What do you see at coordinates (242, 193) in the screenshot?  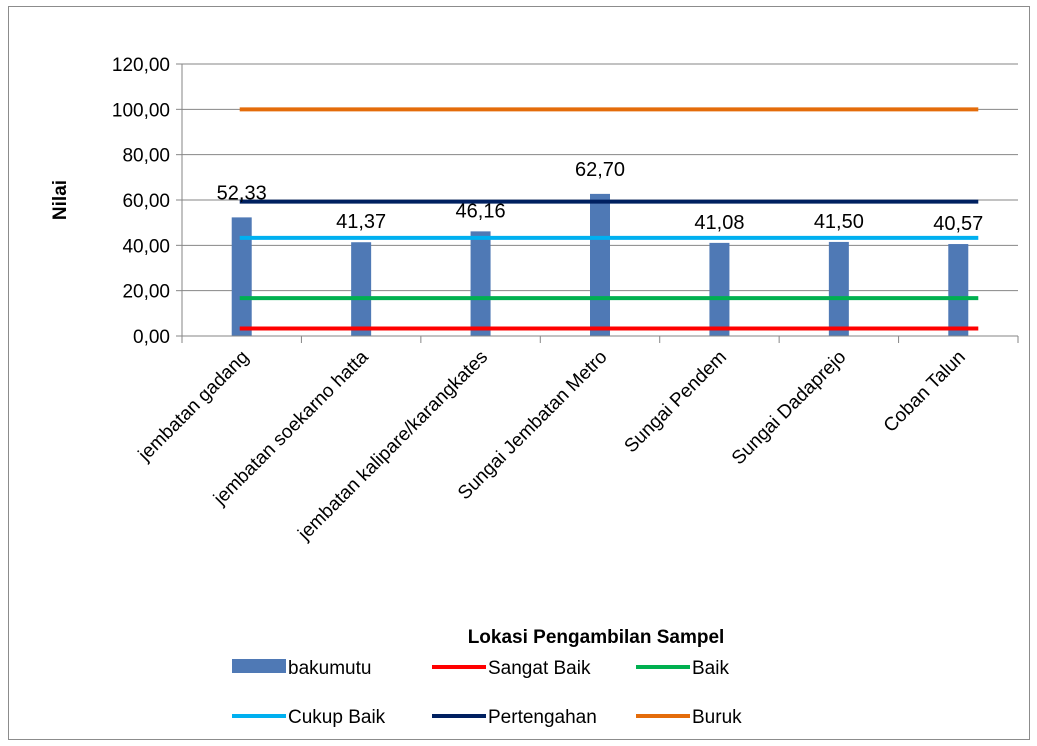 I see `data-label: 52,33` at bounding box center [242, 193].